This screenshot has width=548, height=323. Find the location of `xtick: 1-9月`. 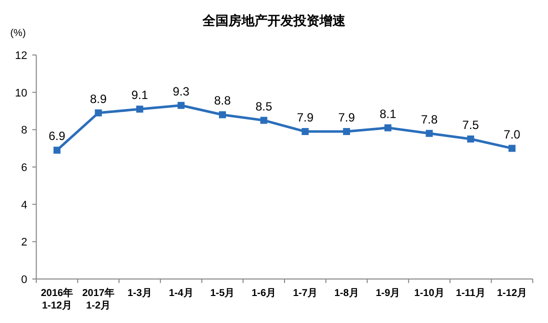

xtick: 1-9月 is located at coordinates (388, 293).